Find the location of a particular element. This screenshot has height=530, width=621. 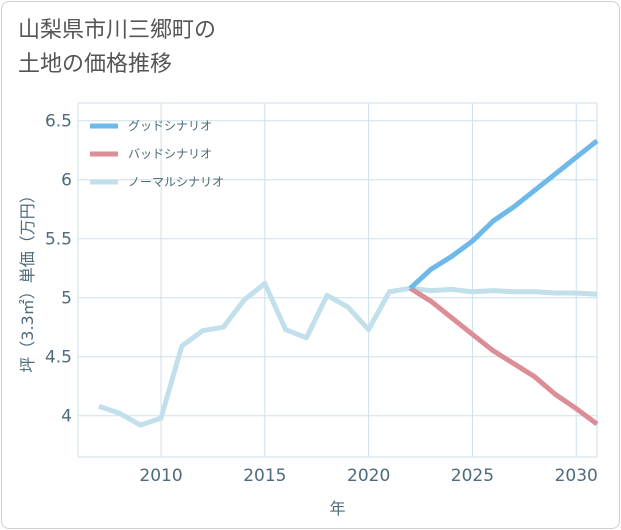

x-tick-label: 2030 is located at coordinates (576, 476).